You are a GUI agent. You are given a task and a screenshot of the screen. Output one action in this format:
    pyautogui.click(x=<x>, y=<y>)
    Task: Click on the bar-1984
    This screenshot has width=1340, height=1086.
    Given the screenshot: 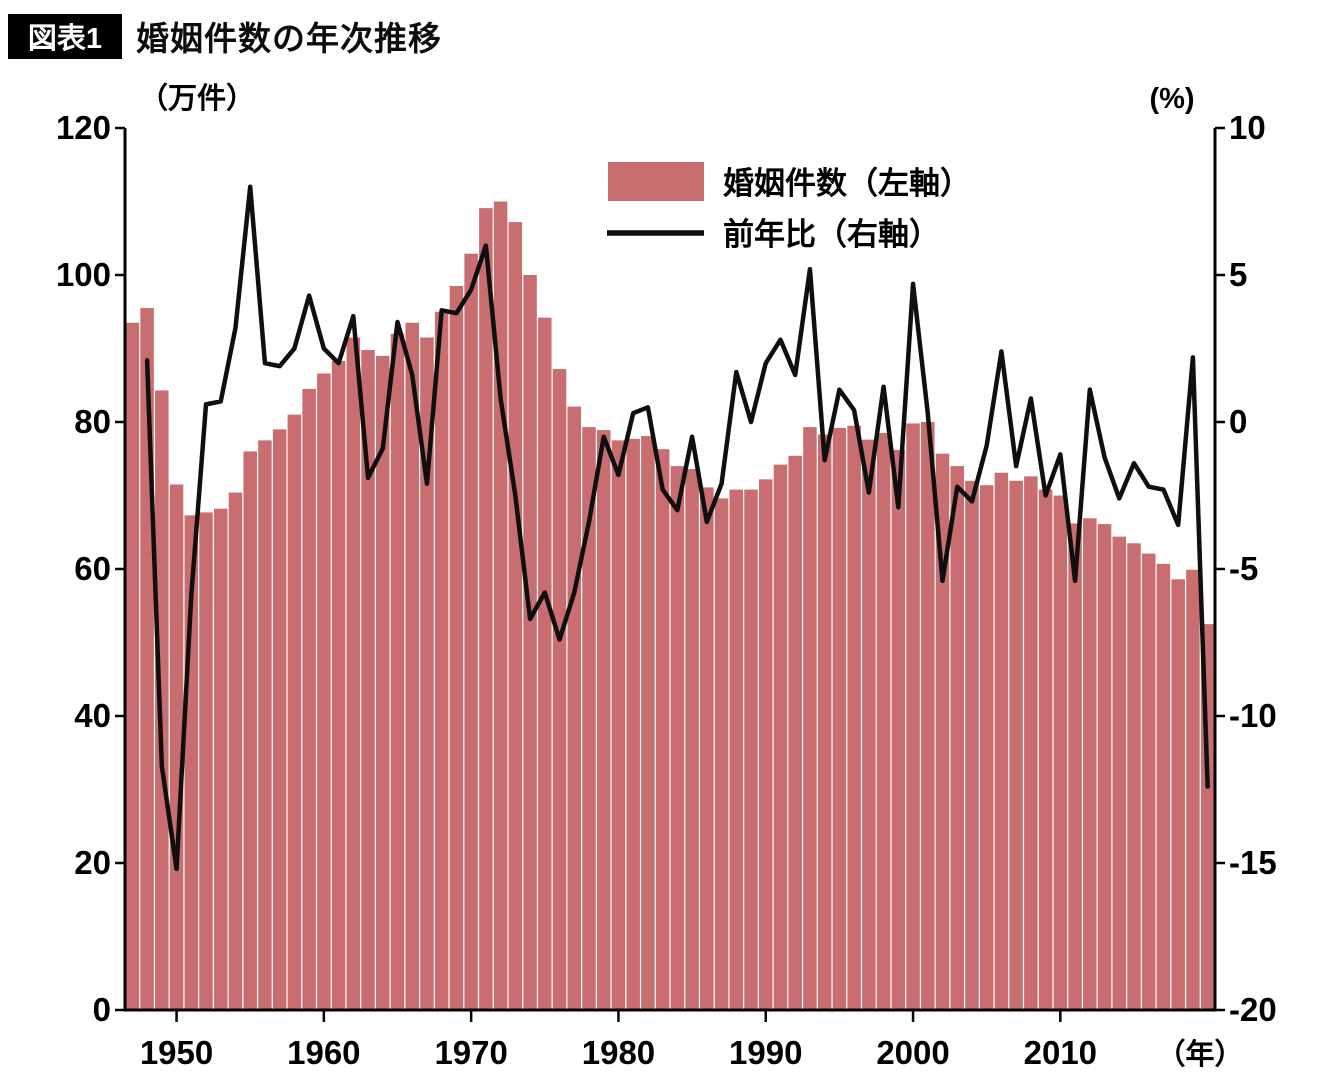 What is the action you would take?
    pyautogui.click(x=677, y=738)
    